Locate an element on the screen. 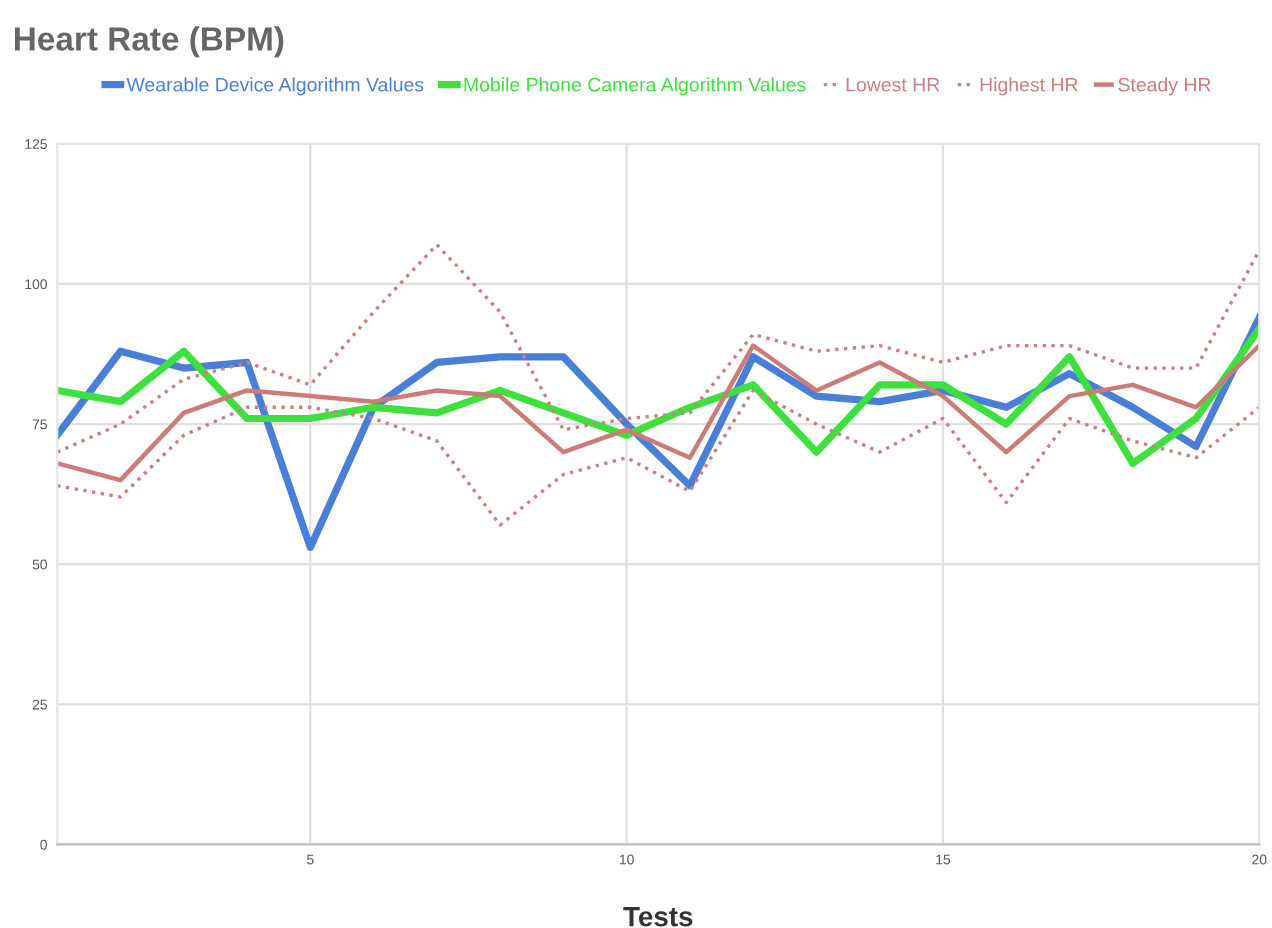 This screenshot has width=1272, height=928. x-axis-title: Tests is located at coordinates (658, 917).